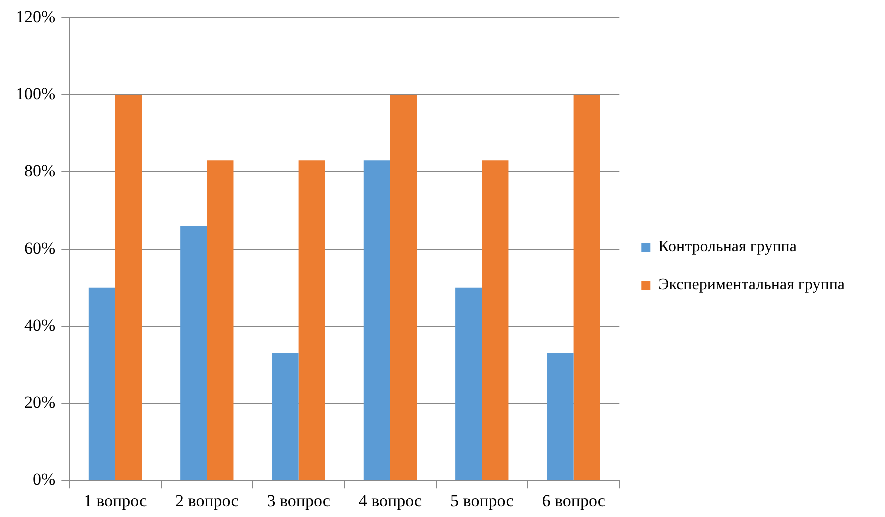  What do you see at coordinates (482, 500) in the screenshot?
I see `x-tick-label: 5 вопрос` at bounding box center [482, 500].